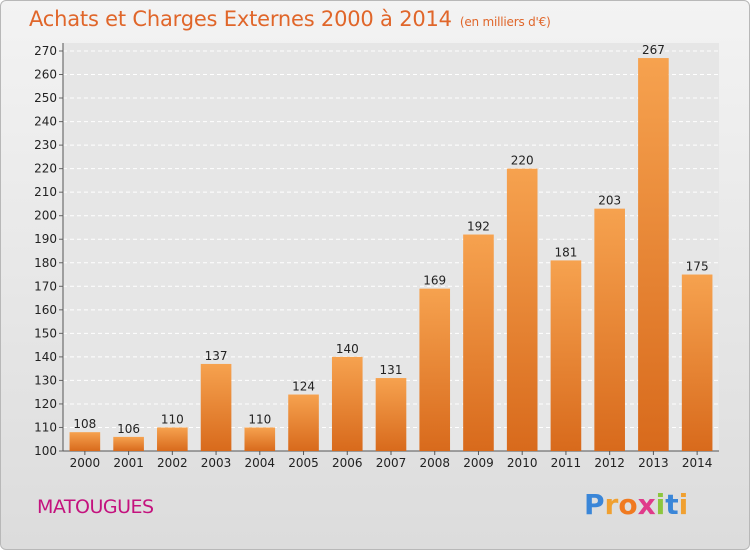  I want to click on y-tick-label: 110, so click(45, 427).